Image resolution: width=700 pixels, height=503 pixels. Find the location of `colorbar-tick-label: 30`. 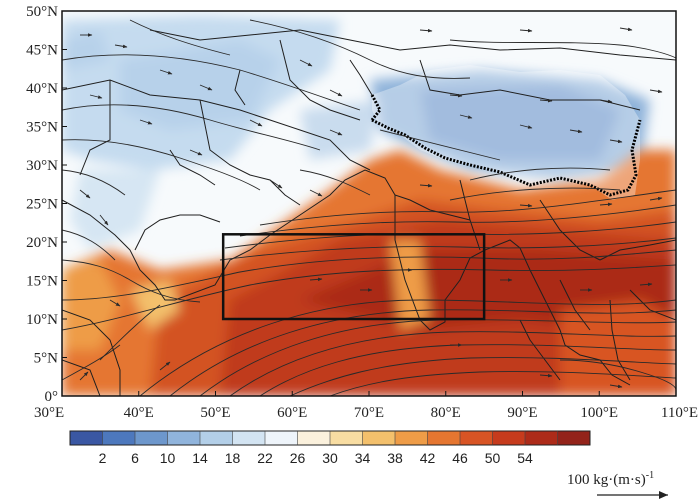

colorbar-tick-label: 30 is located at coordinates (330, 458).